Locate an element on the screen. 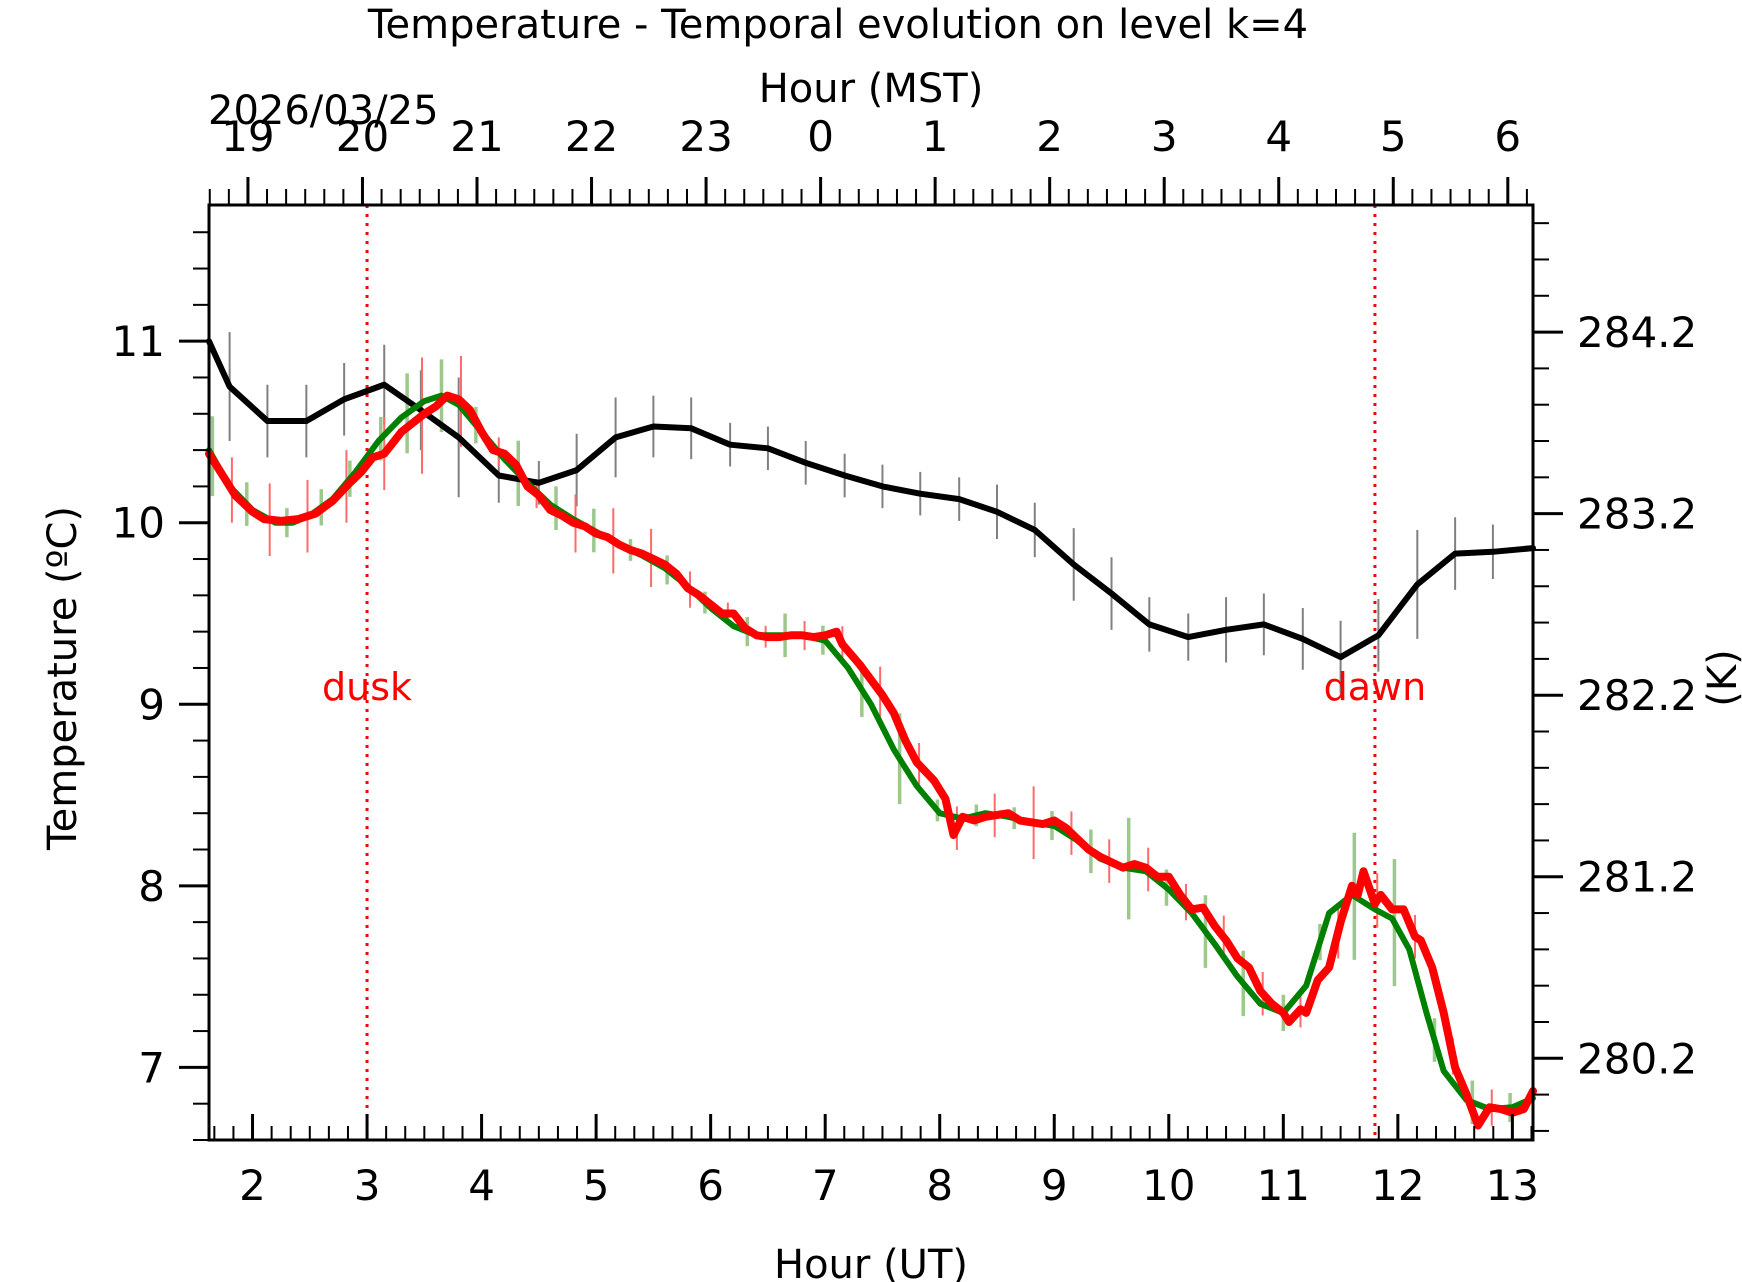 The image size is (1742, 1282). date-label: 2026/03/25 is located at coordinates (323, 111).